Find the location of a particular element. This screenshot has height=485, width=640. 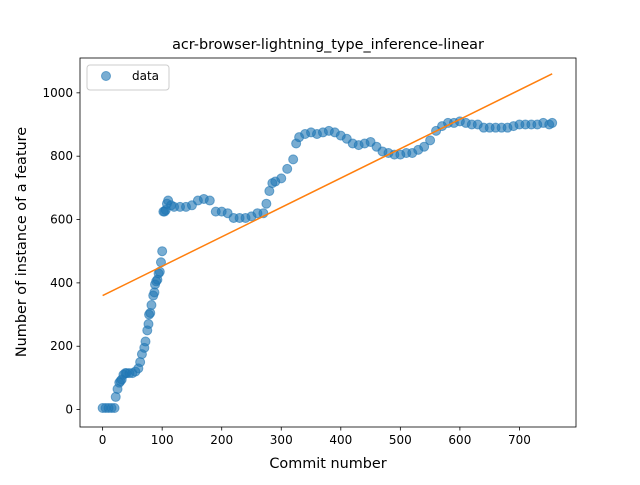

legend-label-data: data is located at coordinates (145, 76).